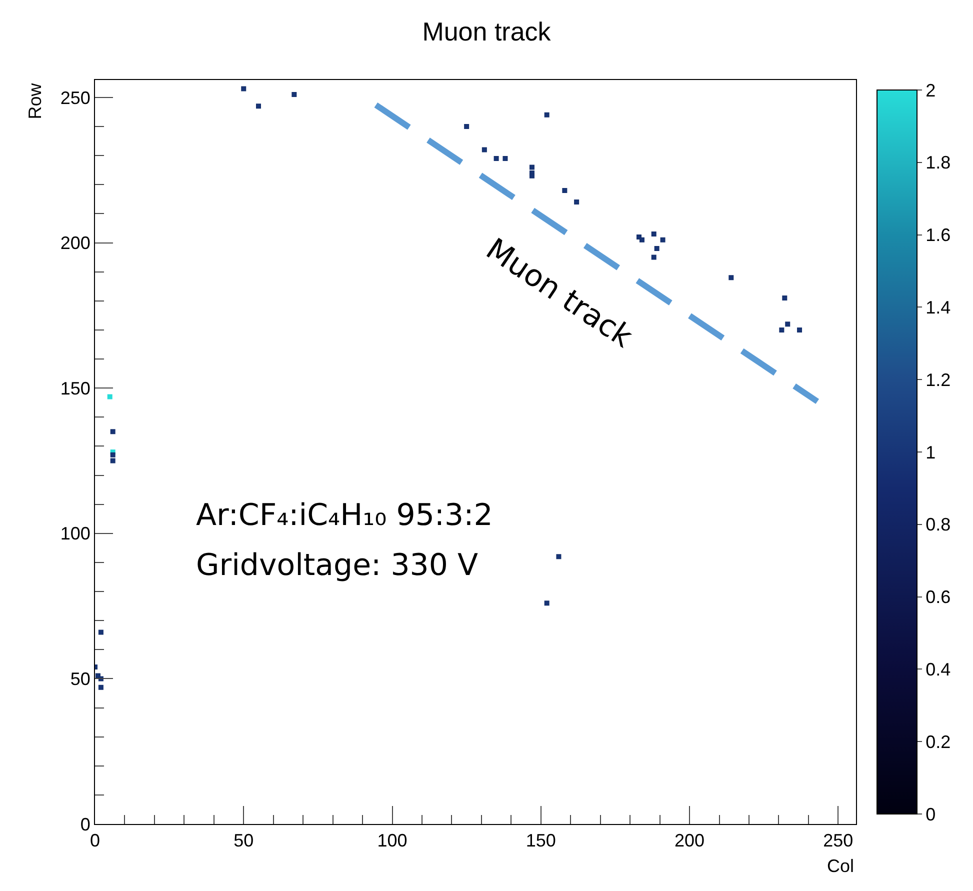 Image resolution: width=973 pixels, height=891 pixels. What do you see at coordinates (931, 452) in the screenshot?
I see `color-bar-label: 1` at bounding box center [931, 452].